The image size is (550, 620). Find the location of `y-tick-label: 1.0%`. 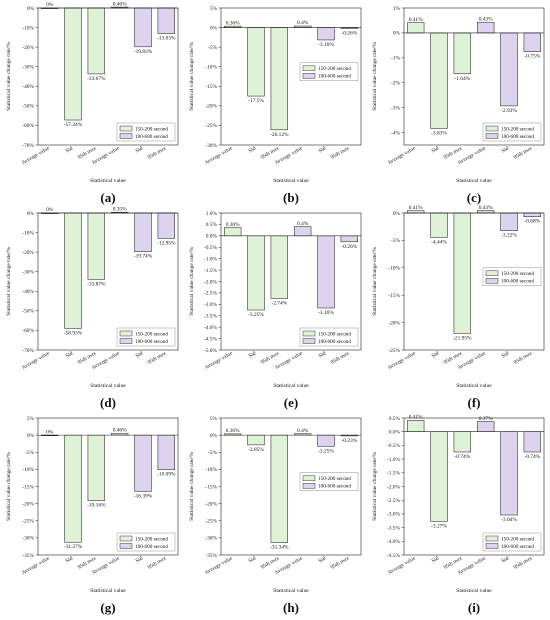

y-tick-label: 1.0% is located at coordinates (212, 214).